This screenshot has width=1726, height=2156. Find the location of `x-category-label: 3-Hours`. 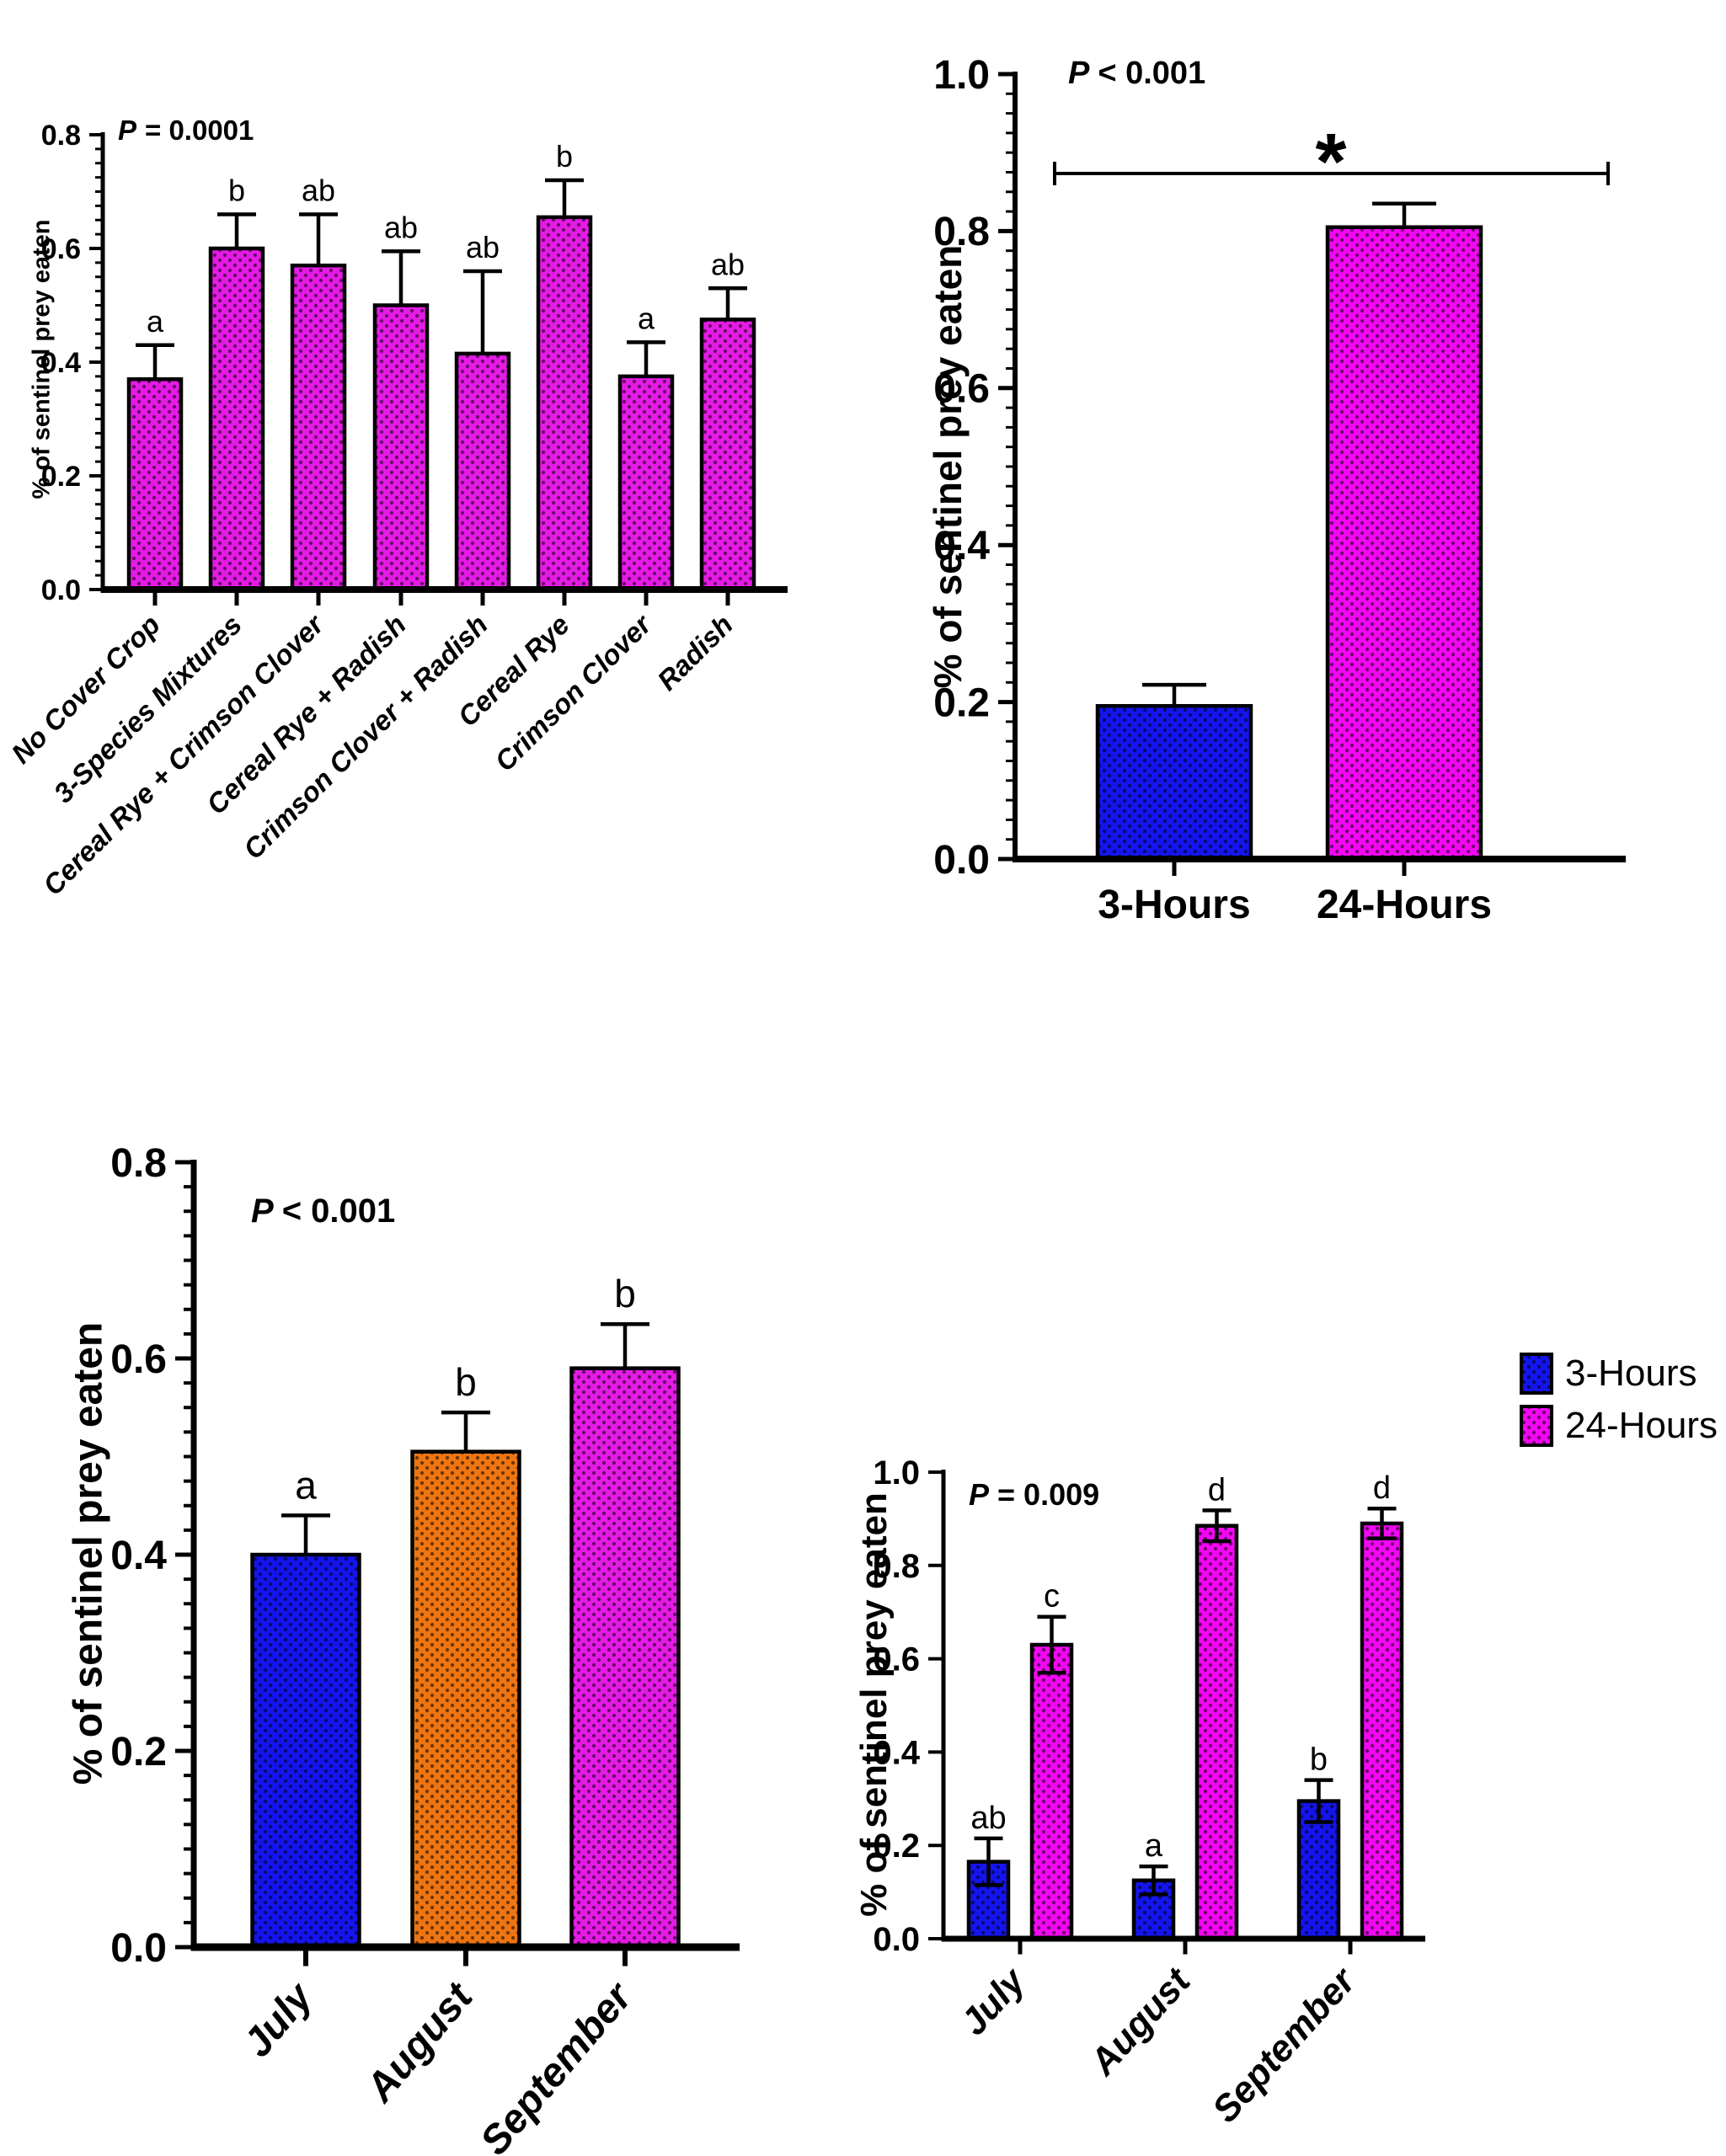

x-category-label: 3-Hours is located at coordinates (1174, 905).